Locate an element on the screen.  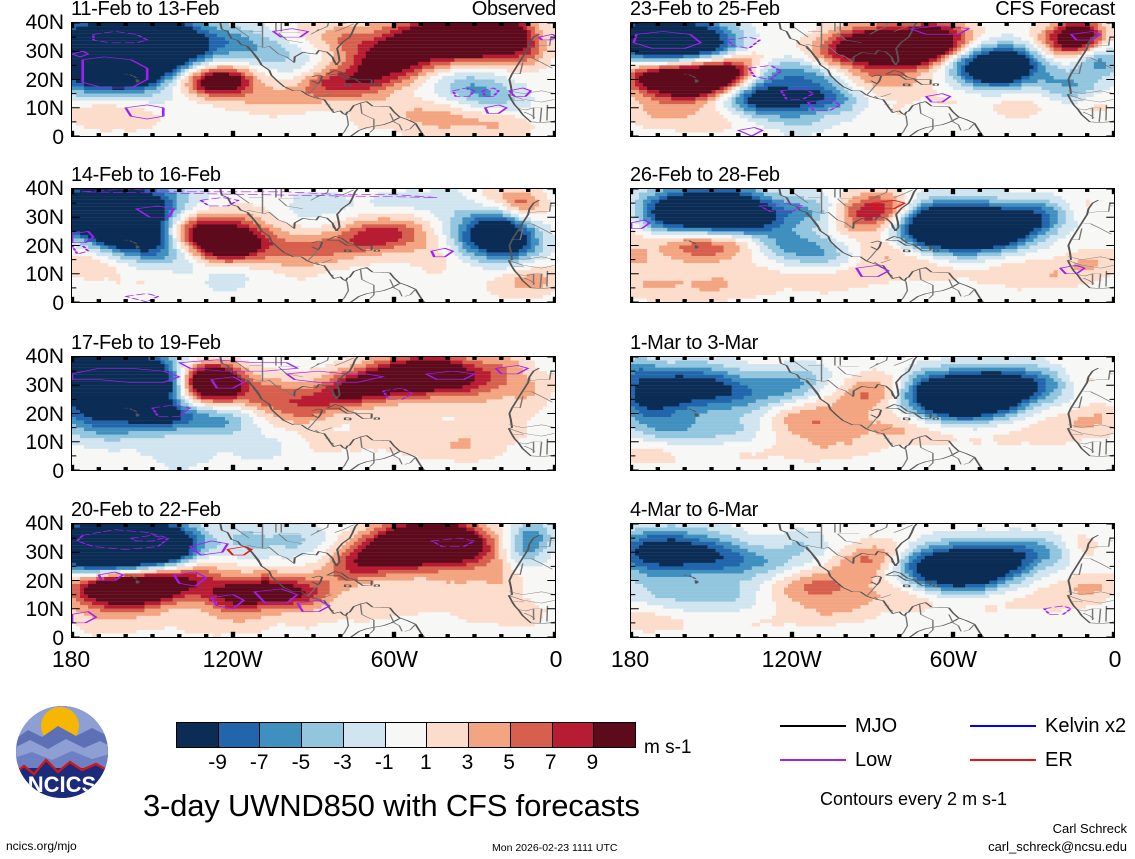
colorbar-unit-label: m s-1 is located at coordinates (668, 747).